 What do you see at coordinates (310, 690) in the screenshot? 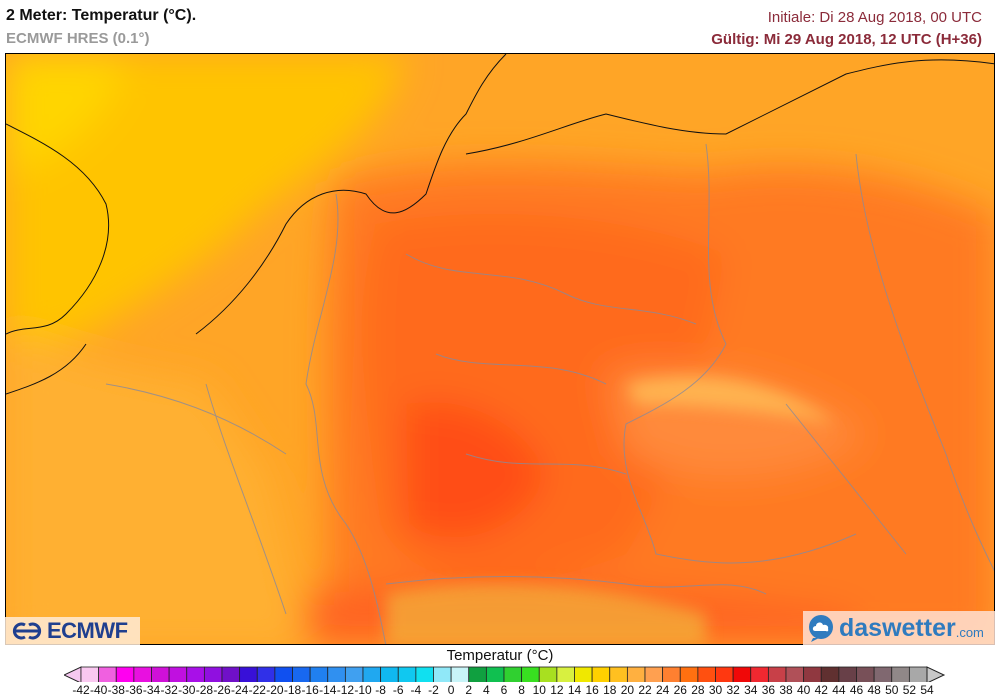
I see `legend-tick-label: -16` at bounding box center [310, 690].